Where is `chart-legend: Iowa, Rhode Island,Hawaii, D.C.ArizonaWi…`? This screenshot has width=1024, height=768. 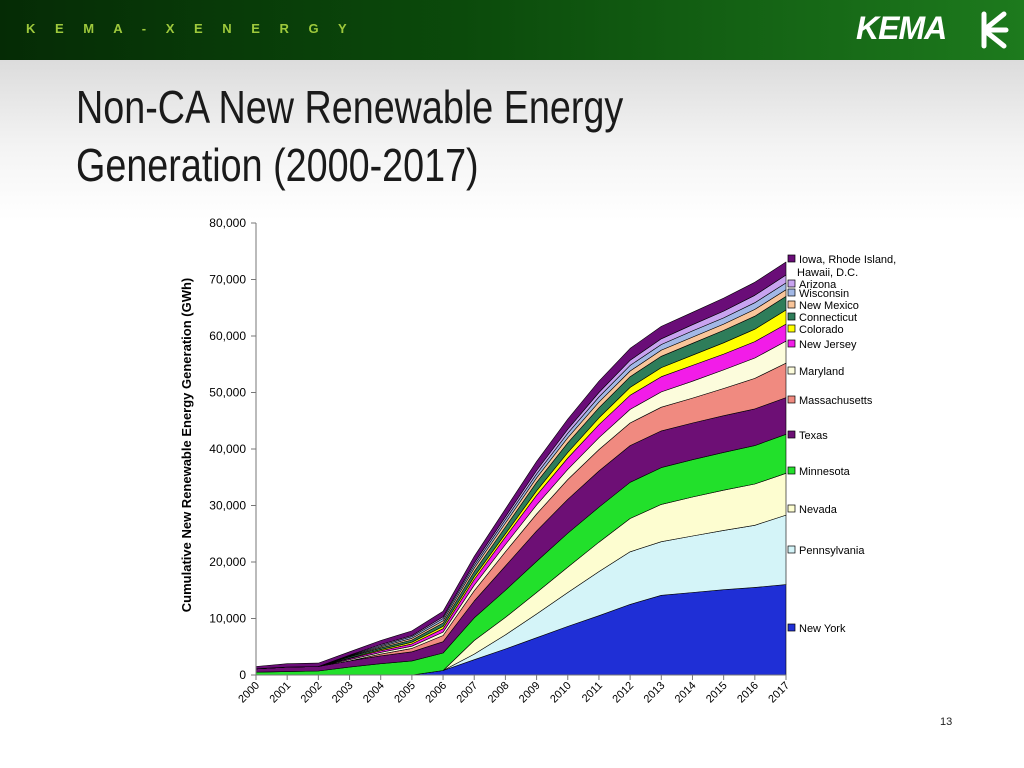
chart-legend: Iowa, Rhode Island,Hawaii, D.C.ArizonaWi… is located at coordinates (841, 444).